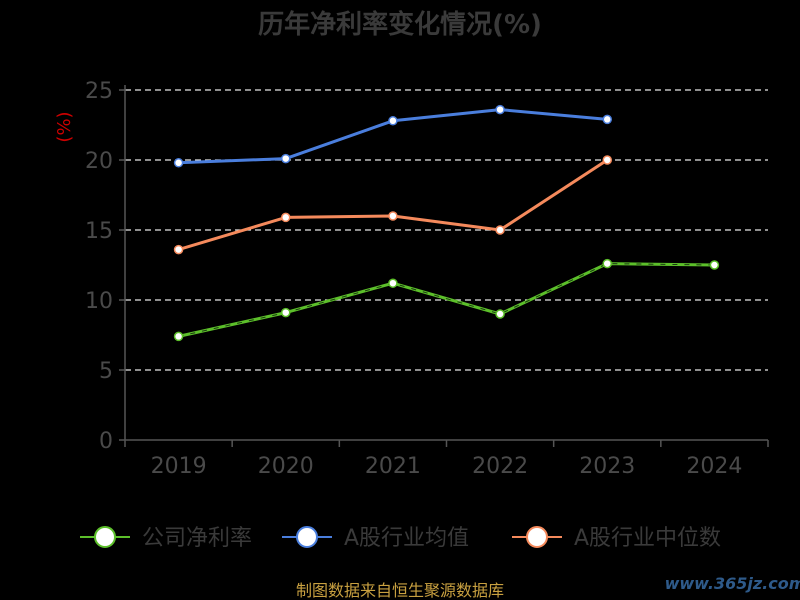  Describe the element at coordinates (286, 466) in the screenshot. I see `x-tick-label: 2020` at that location.